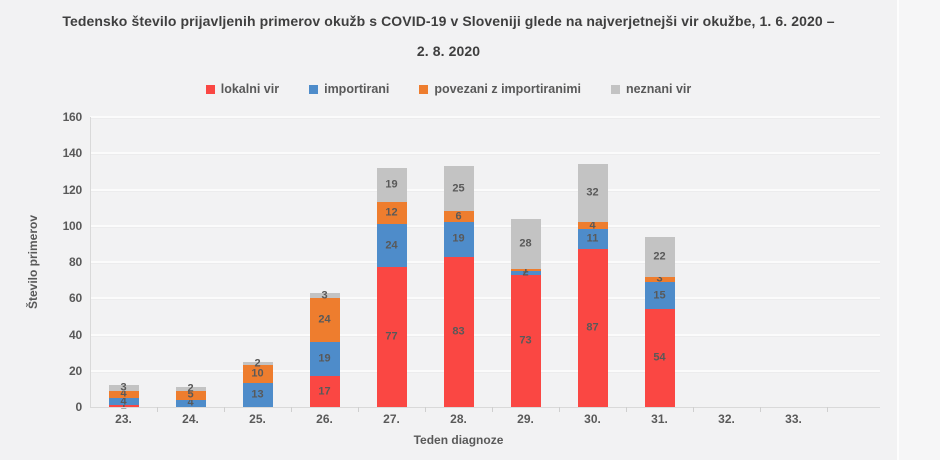  Describe the element at coordinates (485, 420) in the screenshot. I see `x-axis-tick-labels: 23. 24. 25. 26. 27. 28. 29. 30. 31. 32. 33.` at that location.